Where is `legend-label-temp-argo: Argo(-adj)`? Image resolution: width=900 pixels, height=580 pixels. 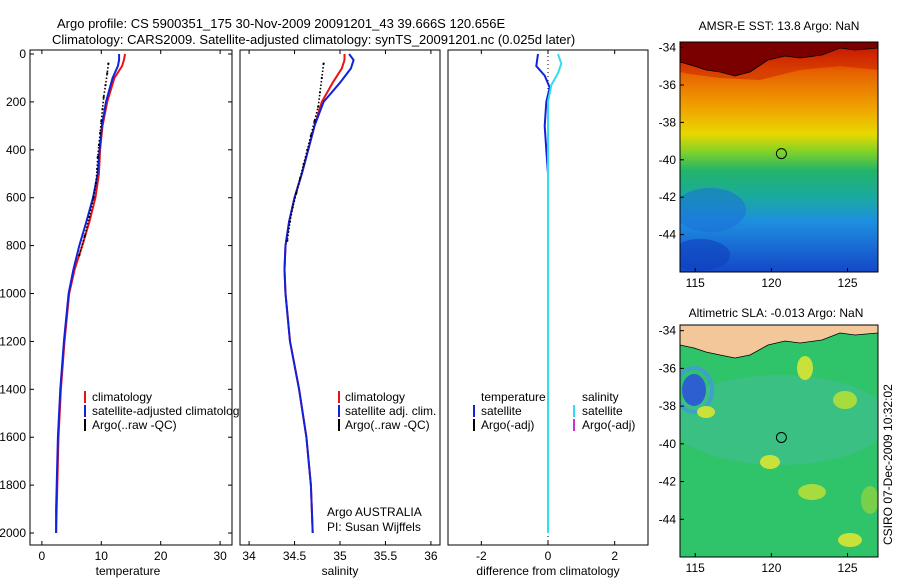 legend-label-temp-argo: Argo(-adj) is located at coordinates (507, 425).